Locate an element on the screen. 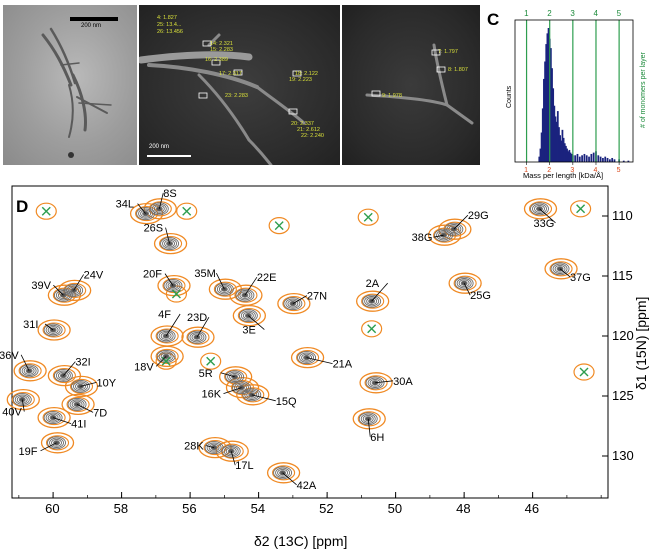 The image size is (655, 552). top-ticks: 1 2 3 4 5 is located at coordinates (573, 13).